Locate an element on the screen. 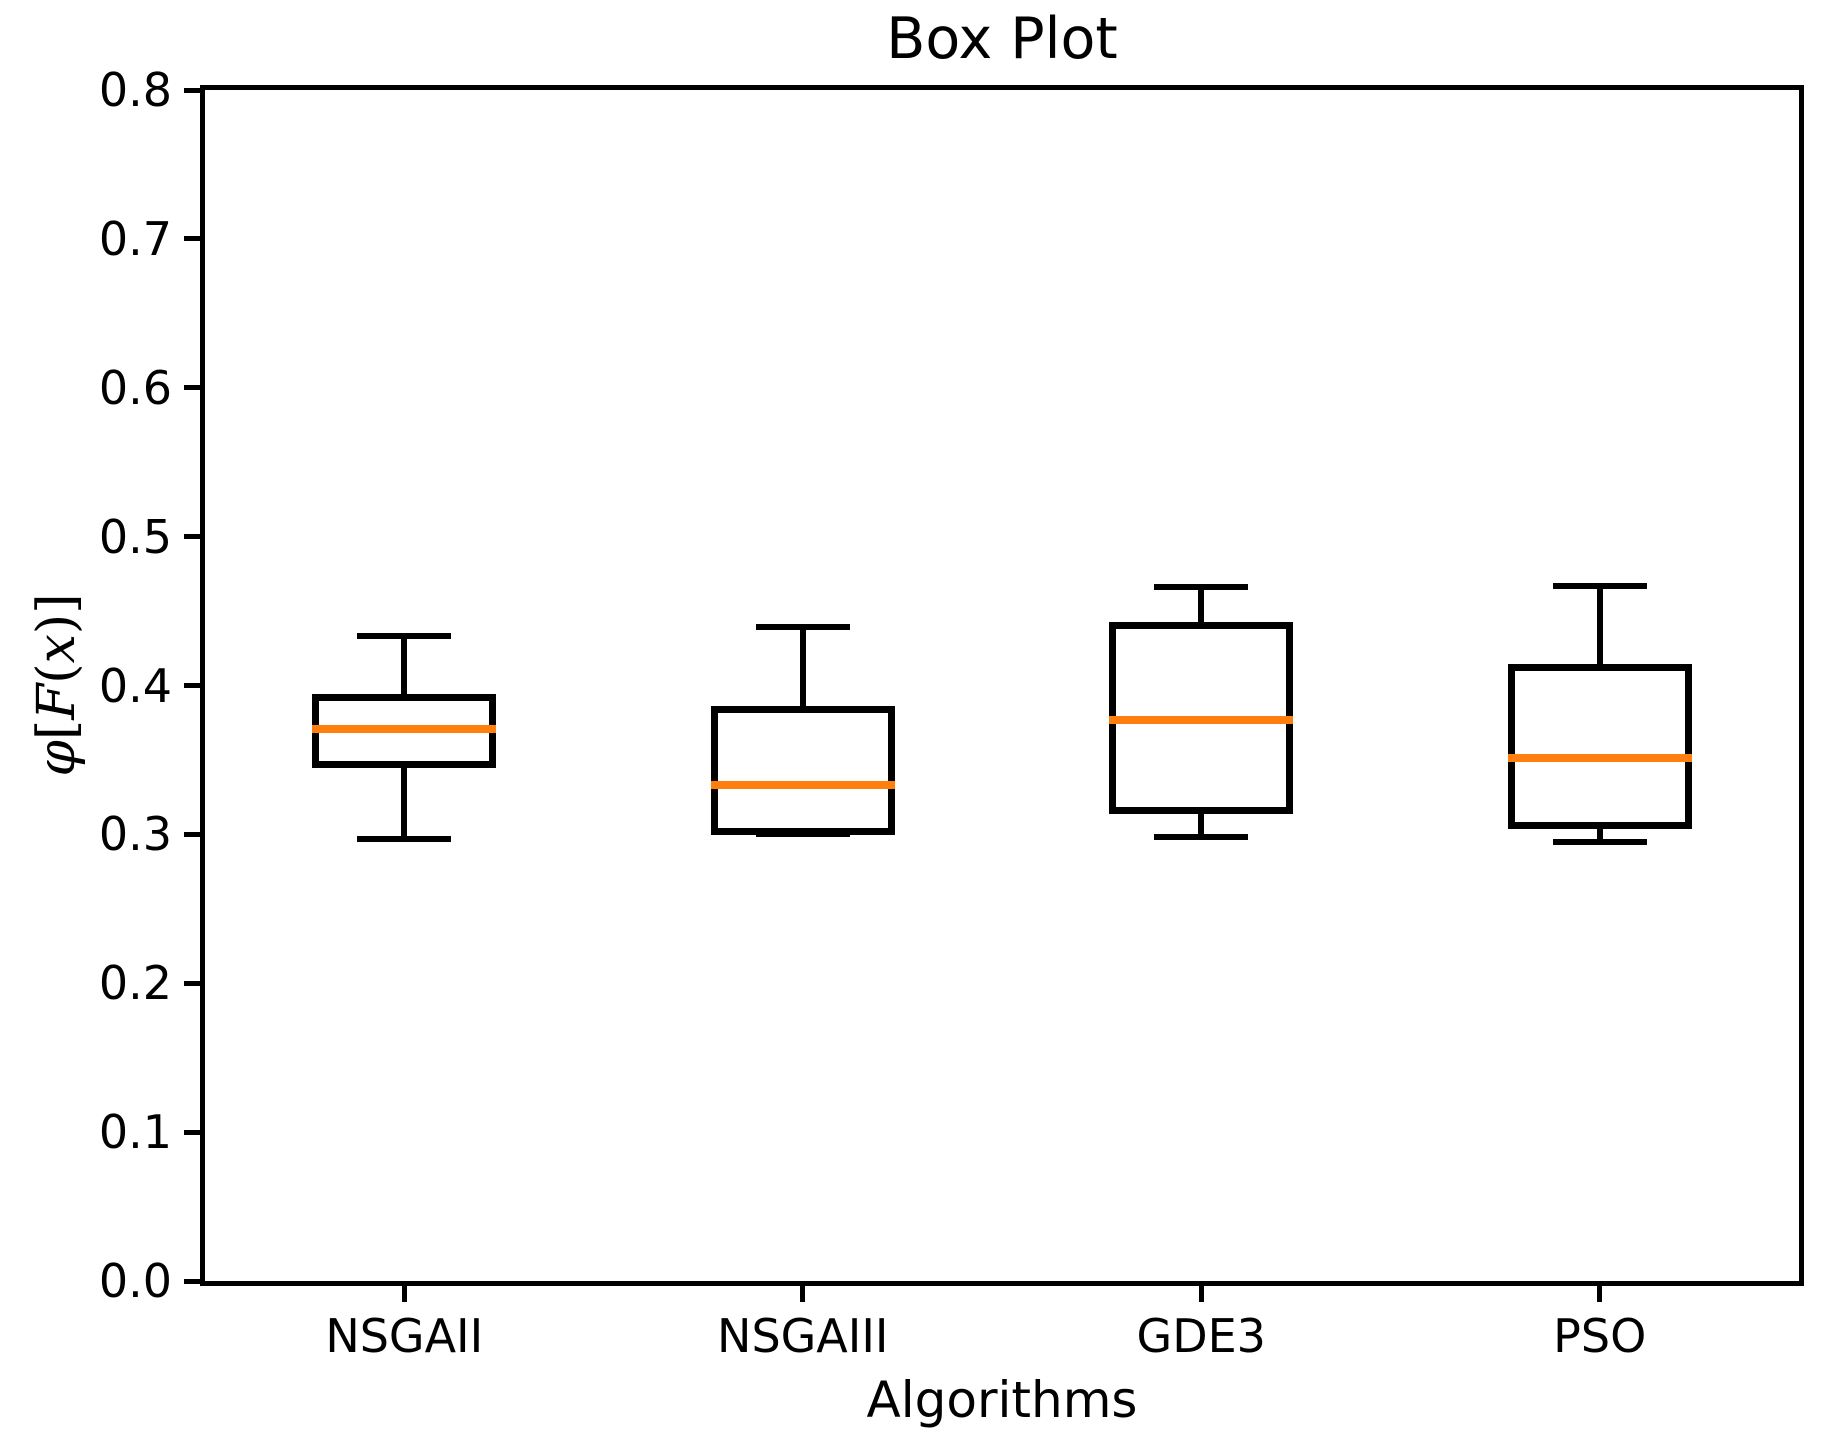 The width and height of the screenshot is (1833, 1438). y-tick-mark-0.4 is located at coordinates (192, 685).